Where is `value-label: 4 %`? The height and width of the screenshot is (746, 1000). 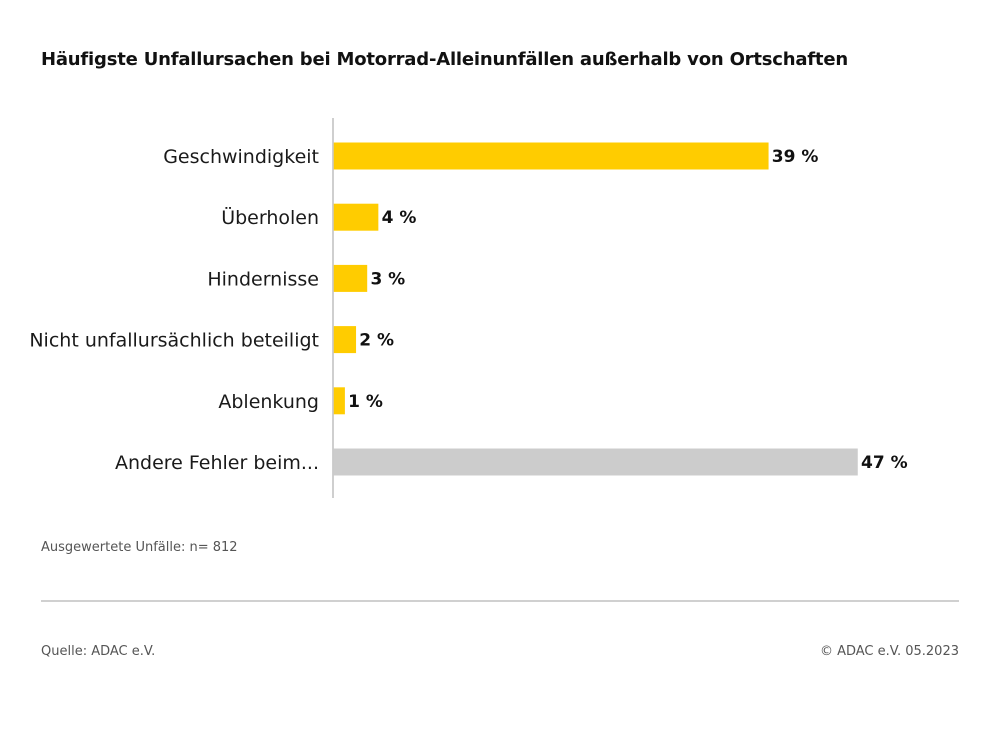 value-label: 4 % is located at coordinates (399, 218).